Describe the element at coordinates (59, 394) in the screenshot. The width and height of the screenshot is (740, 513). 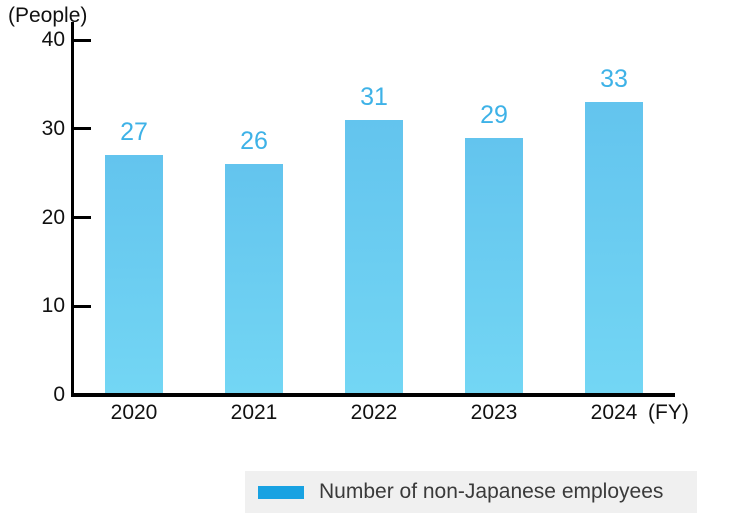
I see `y-axis-tick-label: 0` at that location.